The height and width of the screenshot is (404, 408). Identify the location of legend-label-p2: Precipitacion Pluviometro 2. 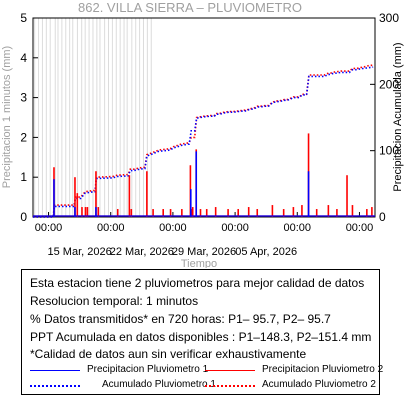
(323, 369).